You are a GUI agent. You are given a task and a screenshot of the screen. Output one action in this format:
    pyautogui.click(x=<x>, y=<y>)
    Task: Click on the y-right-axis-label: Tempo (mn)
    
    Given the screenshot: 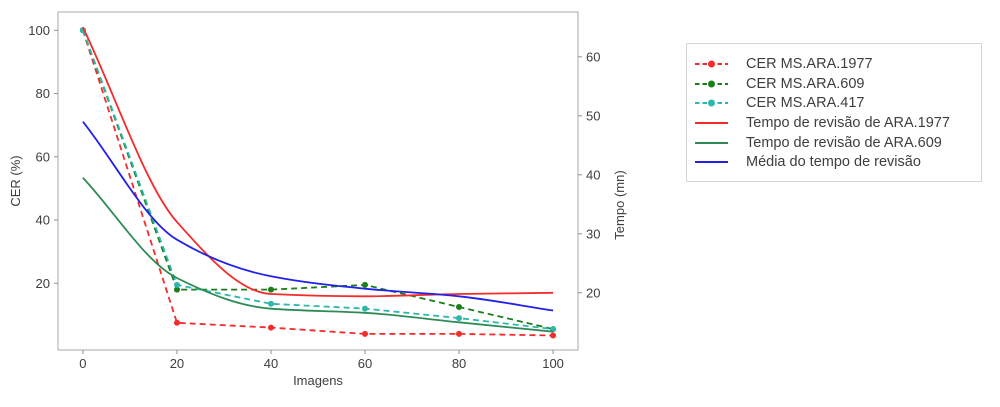 What is the action you would take?
    pyautogui.click(x=619, y=204)
    